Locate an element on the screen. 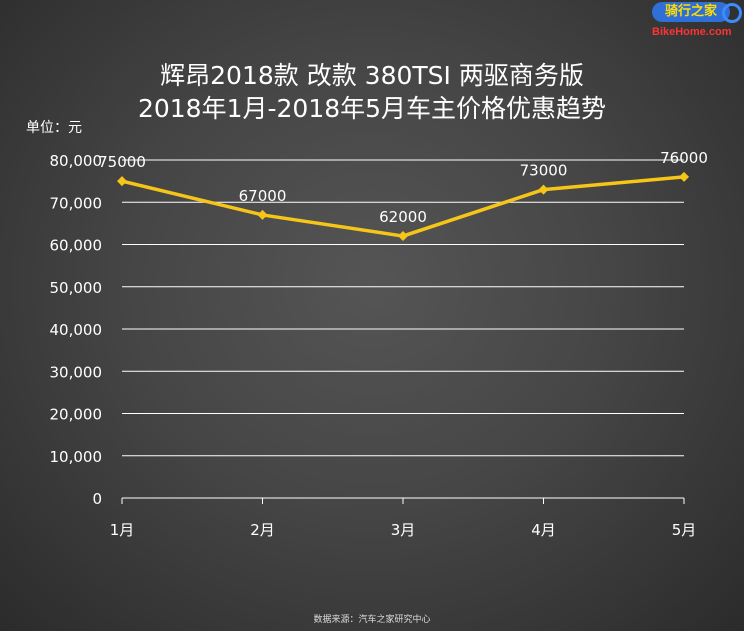 The image size is (744, 631). logo-ring-icon is located at coordinates (732, 13).